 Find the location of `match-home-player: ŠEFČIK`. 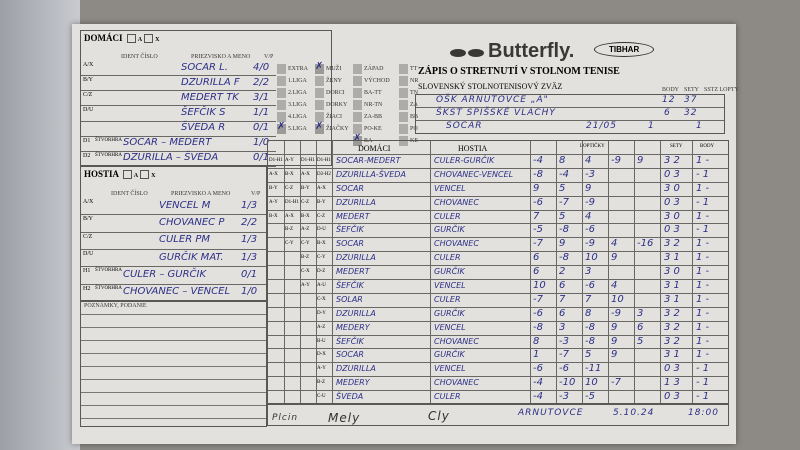

match-home-player: ŠEFČIK is located at coordinates (350, 230).